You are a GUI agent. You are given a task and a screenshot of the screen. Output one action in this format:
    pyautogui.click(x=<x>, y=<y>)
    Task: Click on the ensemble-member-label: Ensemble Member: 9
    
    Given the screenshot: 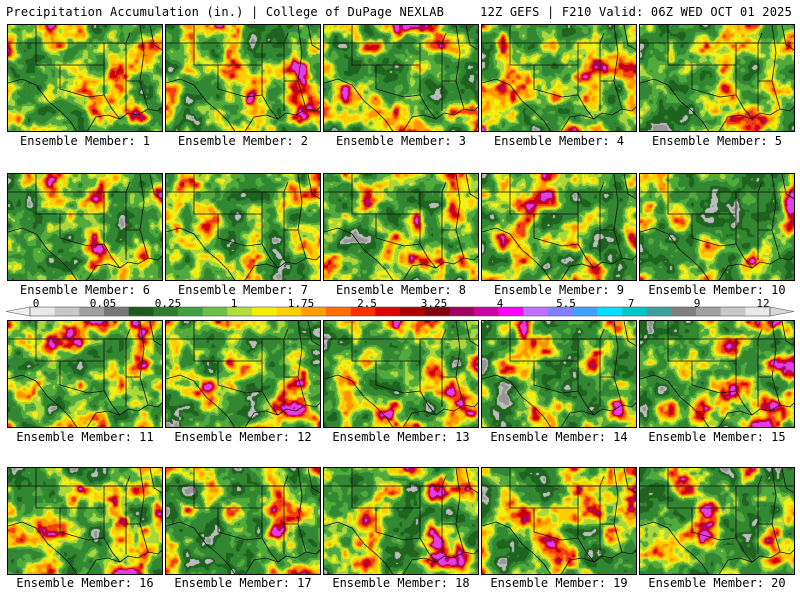 What is the action you would take?
    pyautogui.click(x=559, y=290)
    